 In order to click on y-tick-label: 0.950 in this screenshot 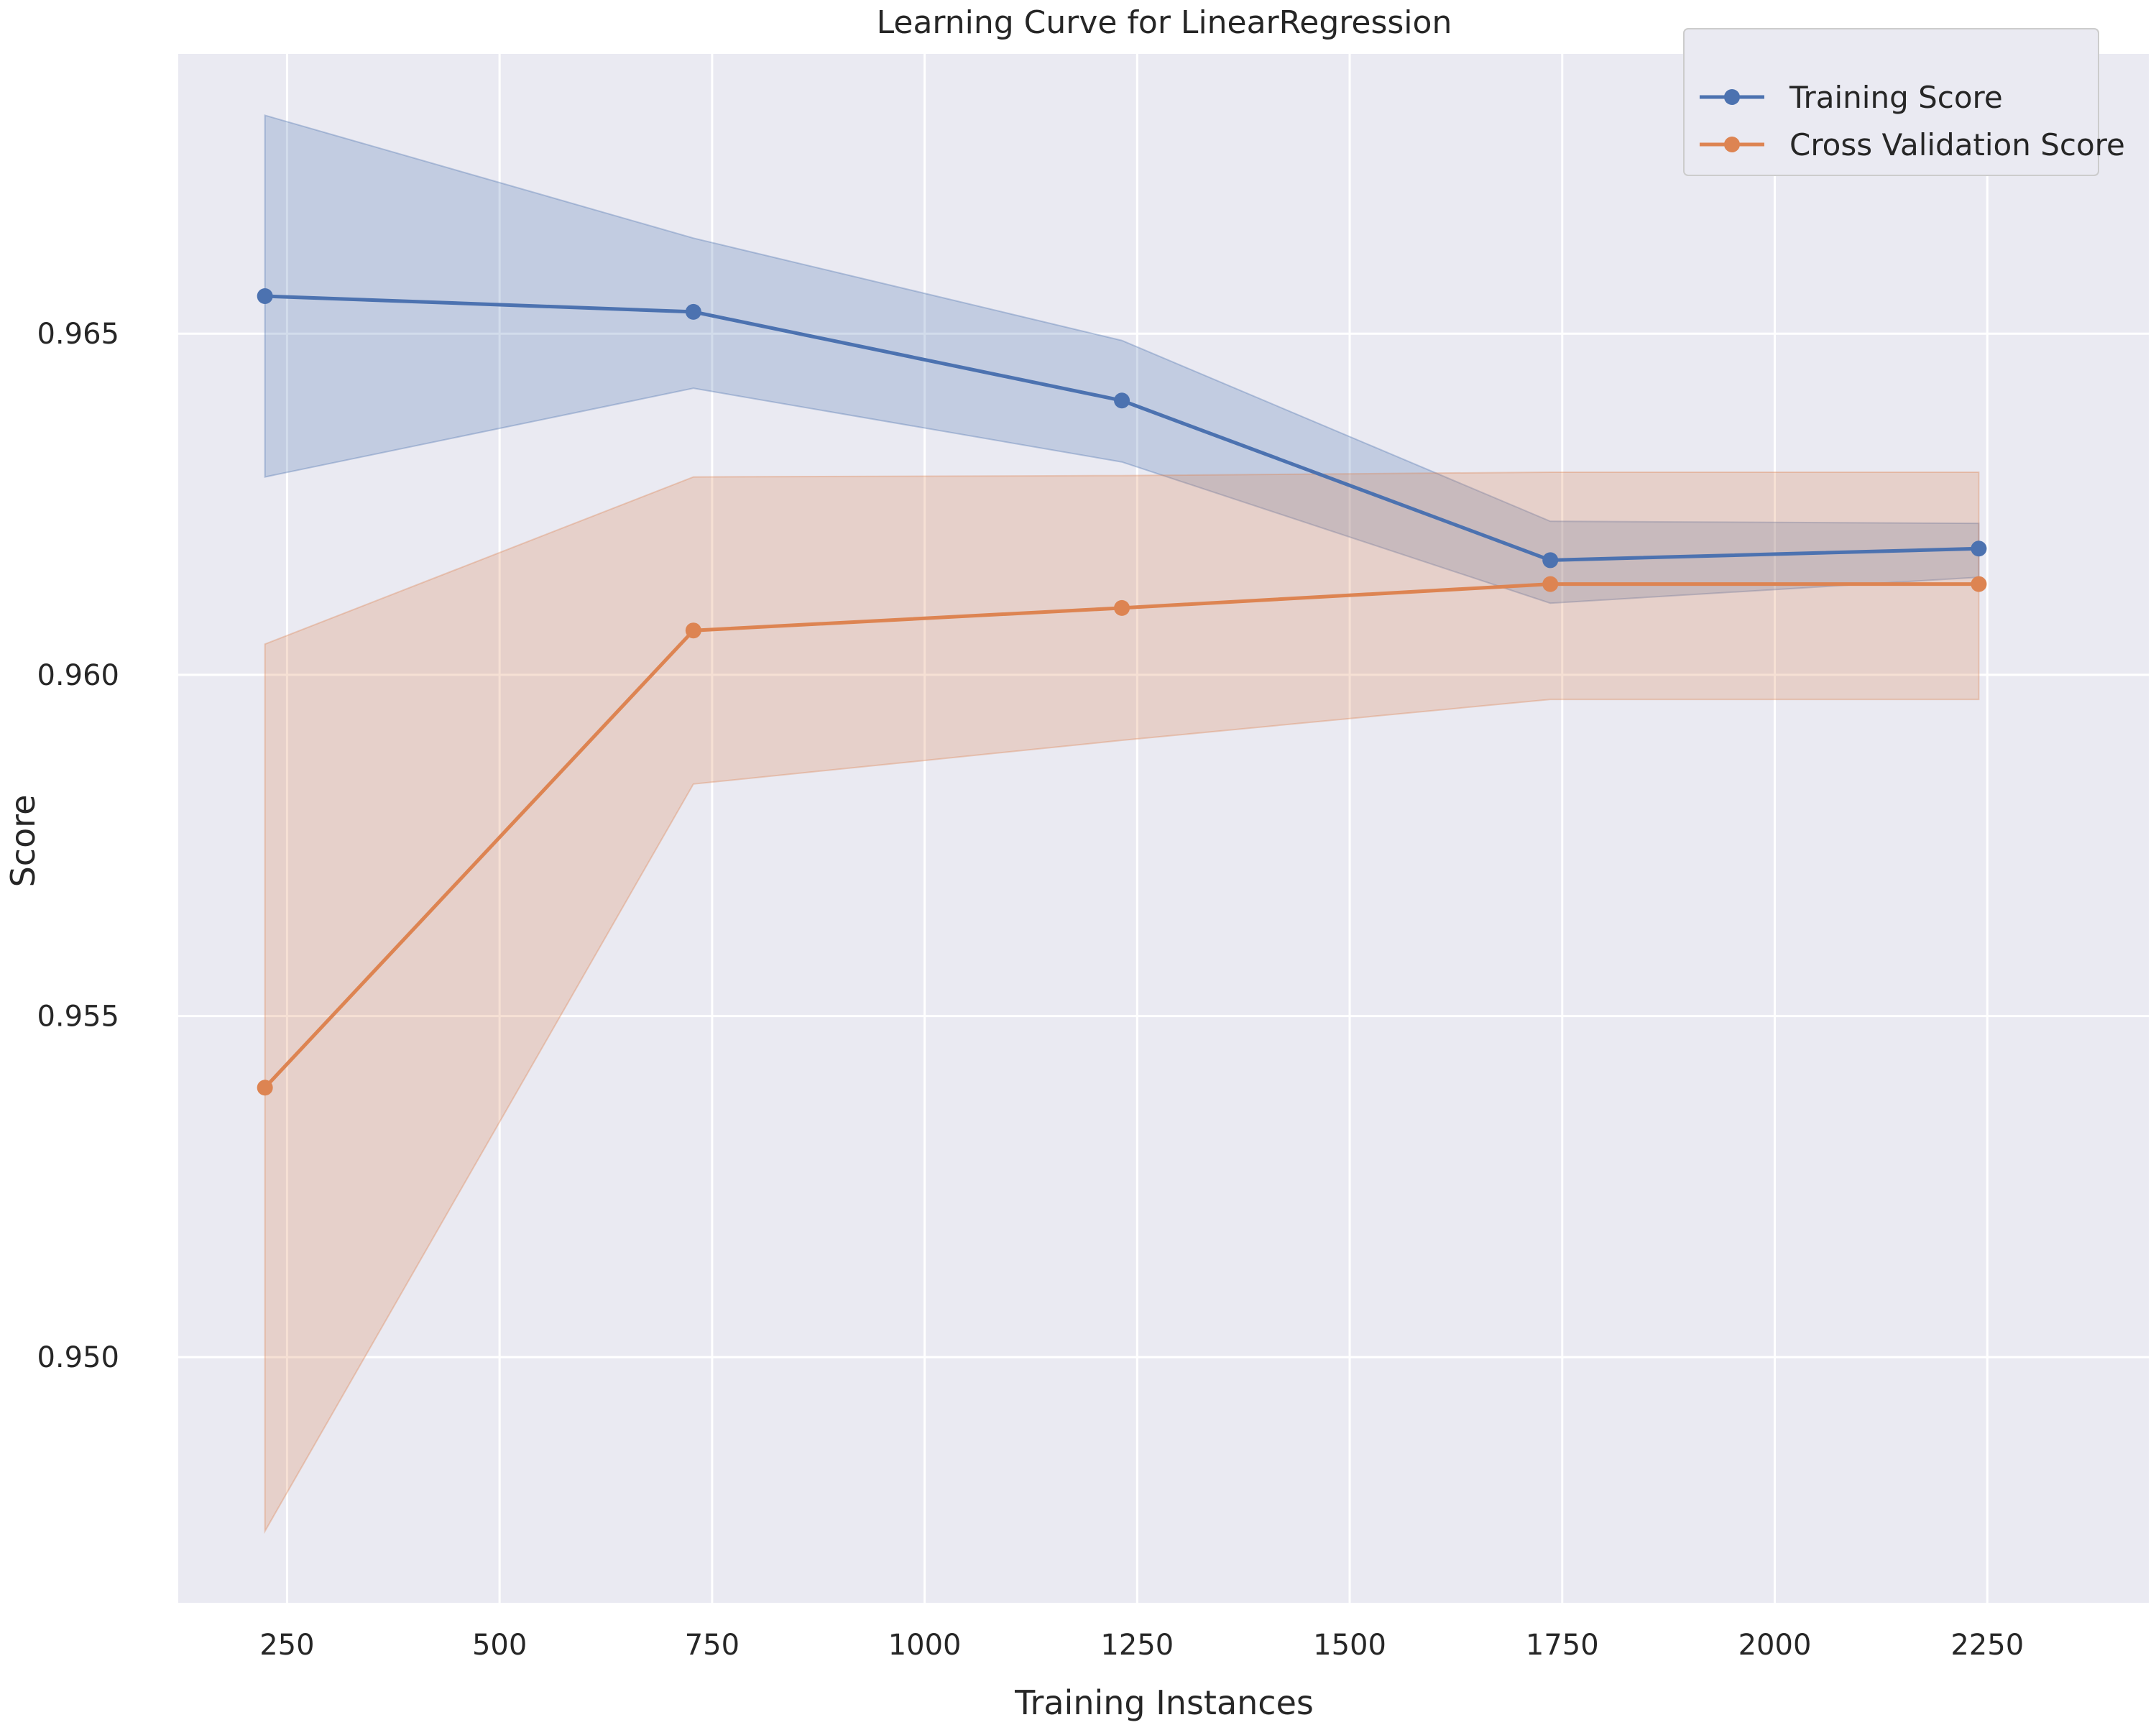, I will do `click(78, 1357)`.